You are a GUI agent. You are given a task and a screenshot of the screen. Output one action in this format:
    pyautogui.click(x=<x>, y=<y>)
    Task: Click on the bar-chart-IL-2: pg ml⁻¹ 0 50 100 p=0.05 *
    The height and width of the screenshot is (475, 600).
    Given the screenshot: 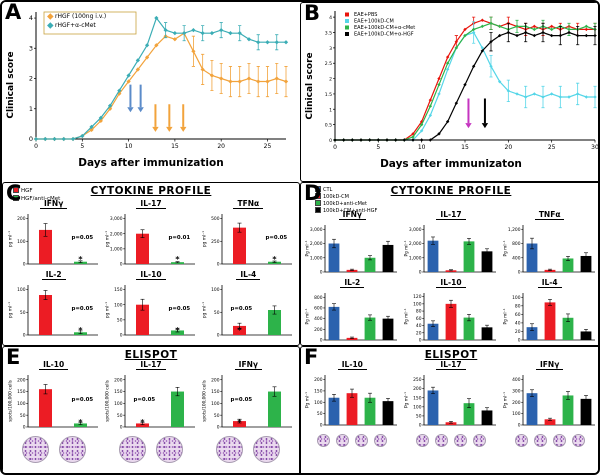 What is the action you would take?
    pyautogui.click(x=52, y=312)
    